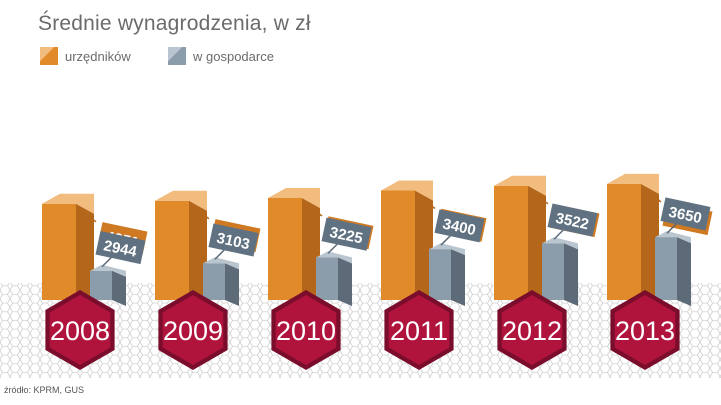  I want to click on label-economy-bg-2008, so click(120, 248).